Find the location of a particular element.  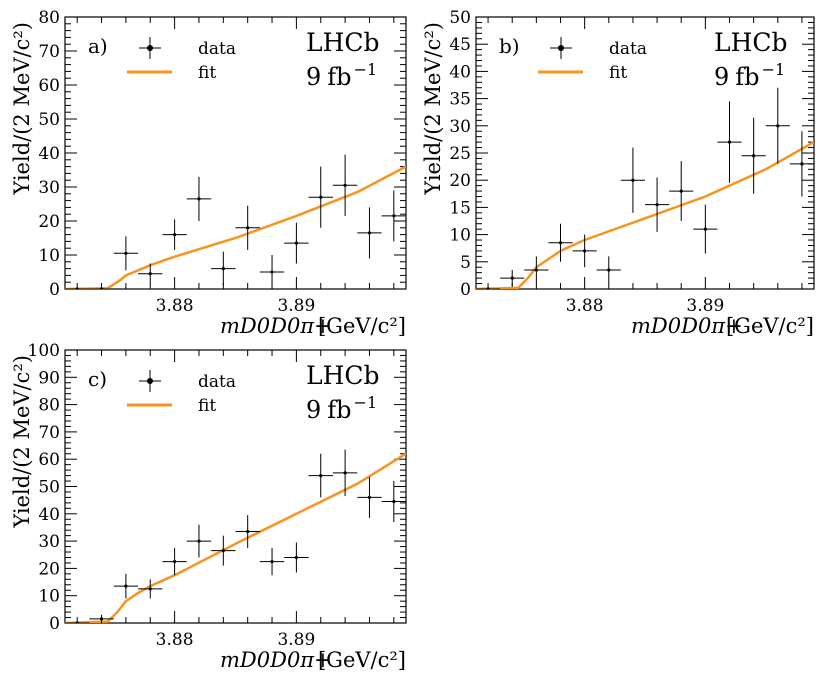

y-tick-label: 80 is located at coordinates (49, 406).